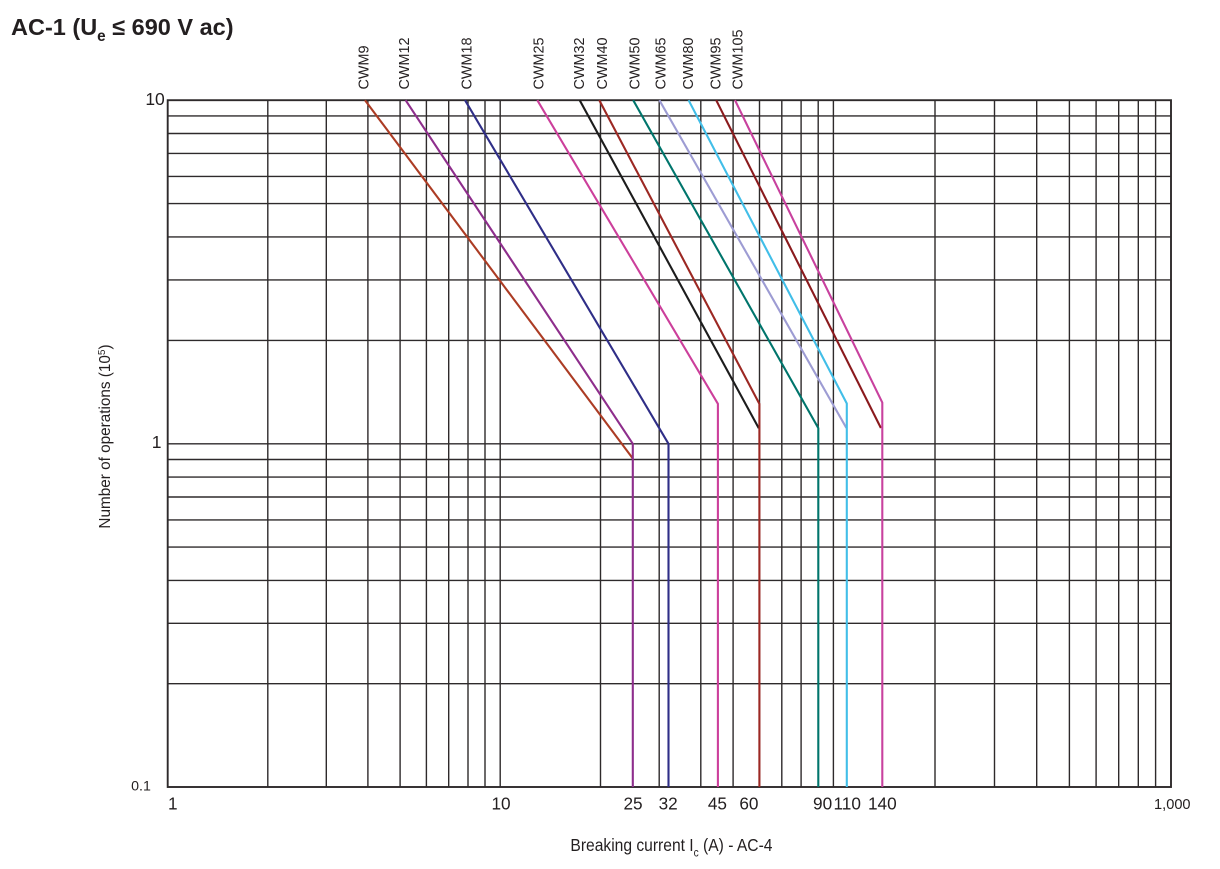  I want to click on svg-text: CWM65, so click(661, 64).